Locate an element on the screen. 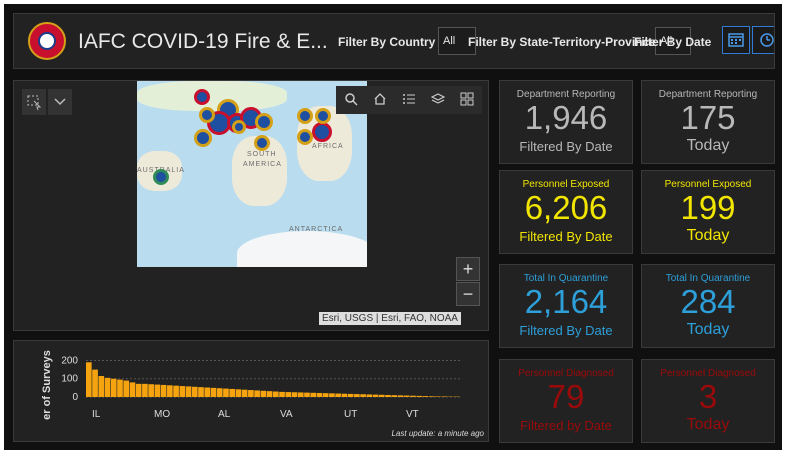 This screenshot has height=457, width=788. x-tick-label: UT is located at coordinates (350, 414).